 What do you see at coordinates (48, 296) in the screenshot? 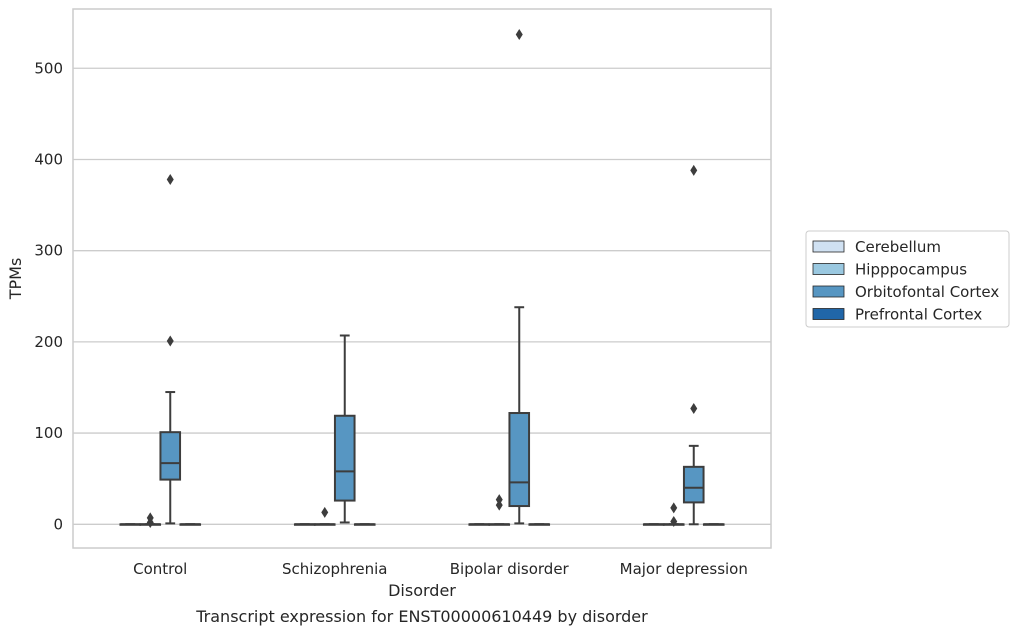
I see `y-tick-labels: 0 100 200 300 400 500` at bounding box center [48, 296].